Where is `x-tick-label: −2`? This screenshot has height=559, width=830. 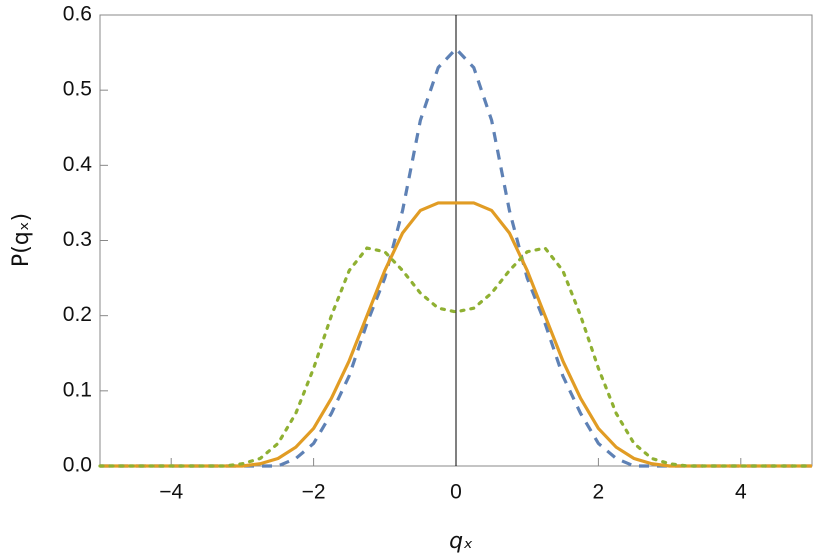
x-tick-label: −2 is located at coordinates (314, 492).